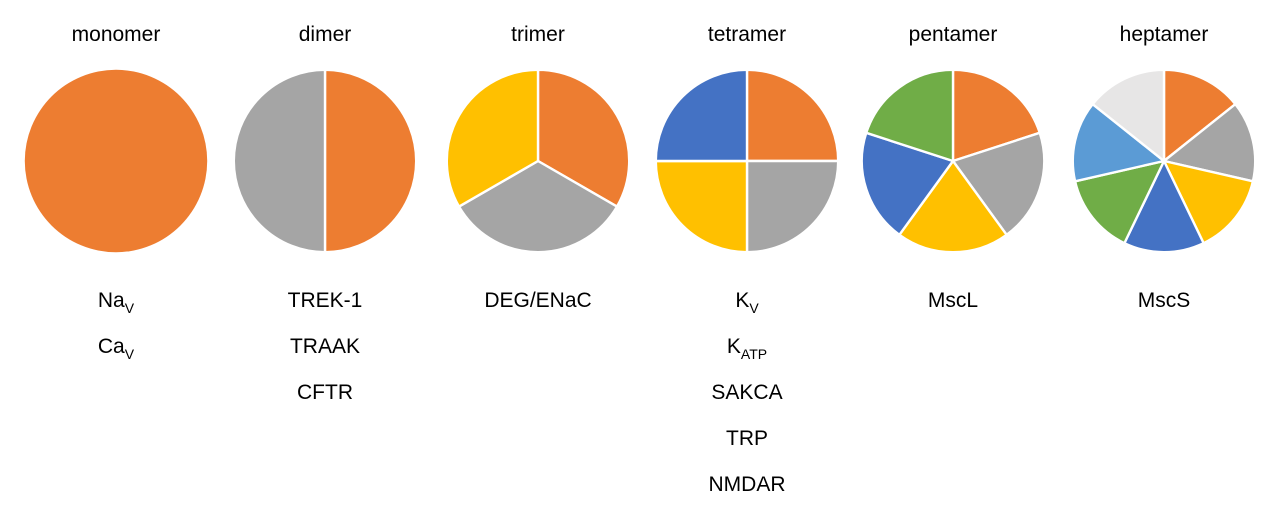 The width and height of the screenshot is (1280, 518). I want to click on channel-name: CFTR, so click(325, 393).